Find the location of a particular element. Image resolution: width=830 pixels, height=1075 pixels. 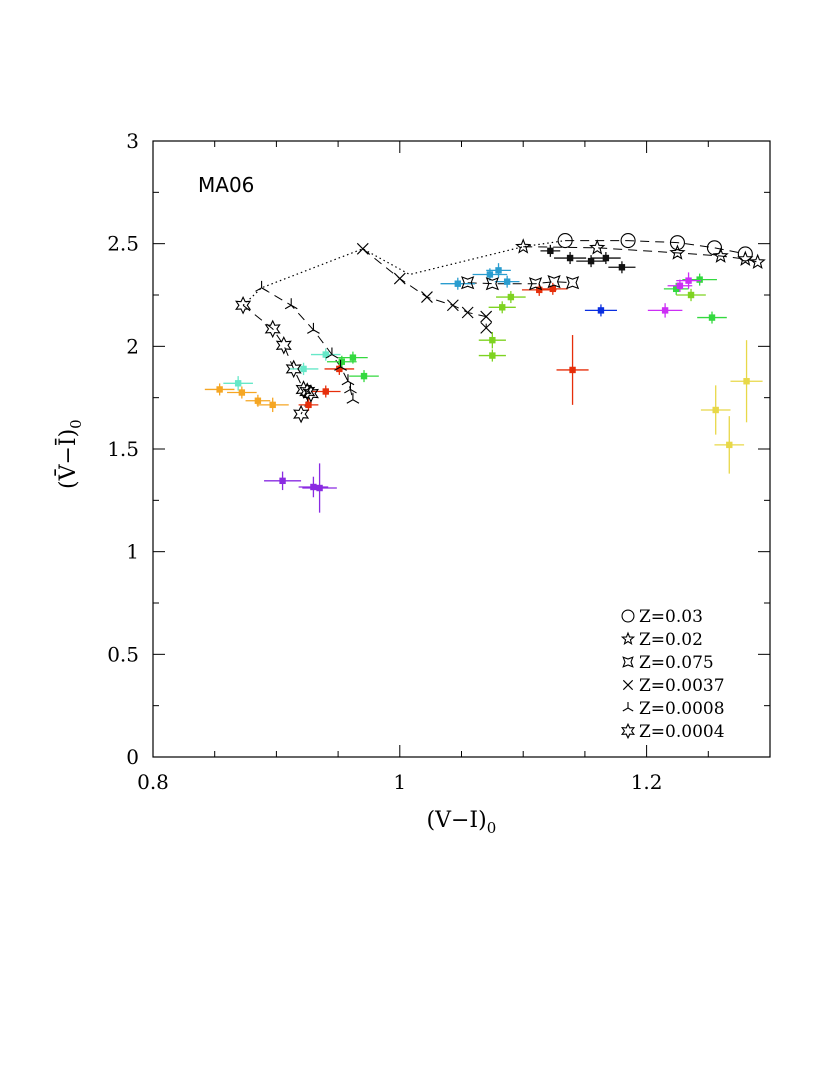

y-tick-label: 0 is located at coordinates (132, 757).